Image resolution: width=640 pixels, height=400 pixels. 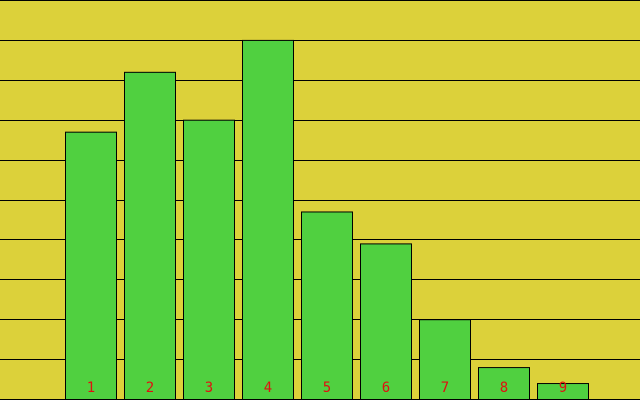 I want to click on x-tick-label: 8, so click(x=504, y=388).